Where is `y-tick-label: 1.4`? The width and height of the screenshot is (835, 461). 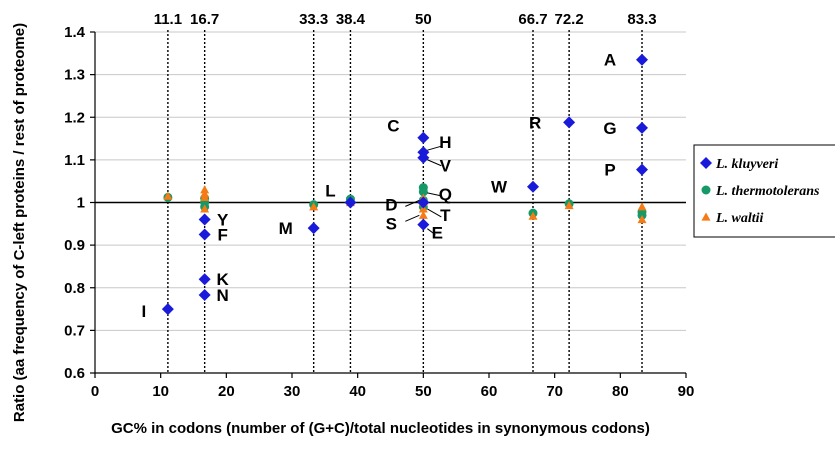 y-tick-label: 1.4 is located at coordinates (75, 32).